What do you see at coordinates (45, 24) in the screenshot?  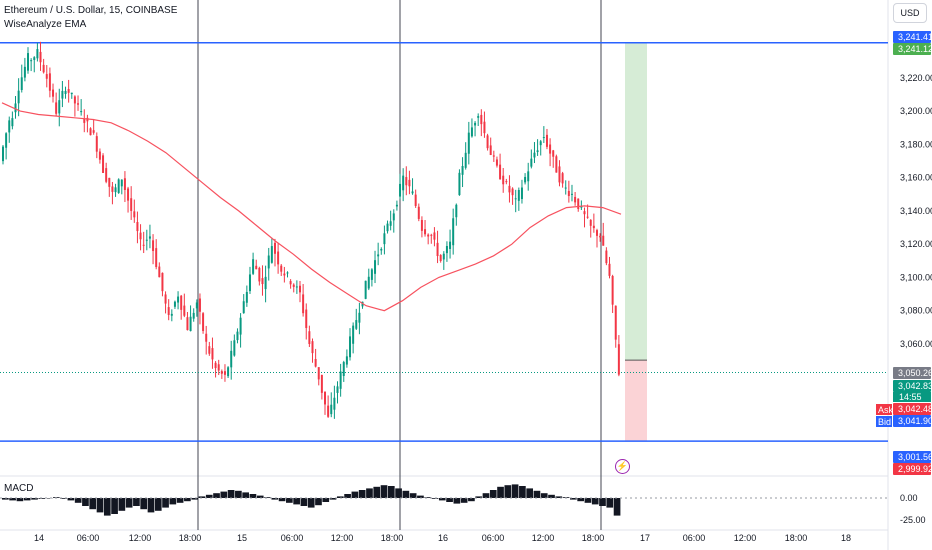 I see `indicator-label: WiseAnalyze EMA` at bounding box center [45, 24].